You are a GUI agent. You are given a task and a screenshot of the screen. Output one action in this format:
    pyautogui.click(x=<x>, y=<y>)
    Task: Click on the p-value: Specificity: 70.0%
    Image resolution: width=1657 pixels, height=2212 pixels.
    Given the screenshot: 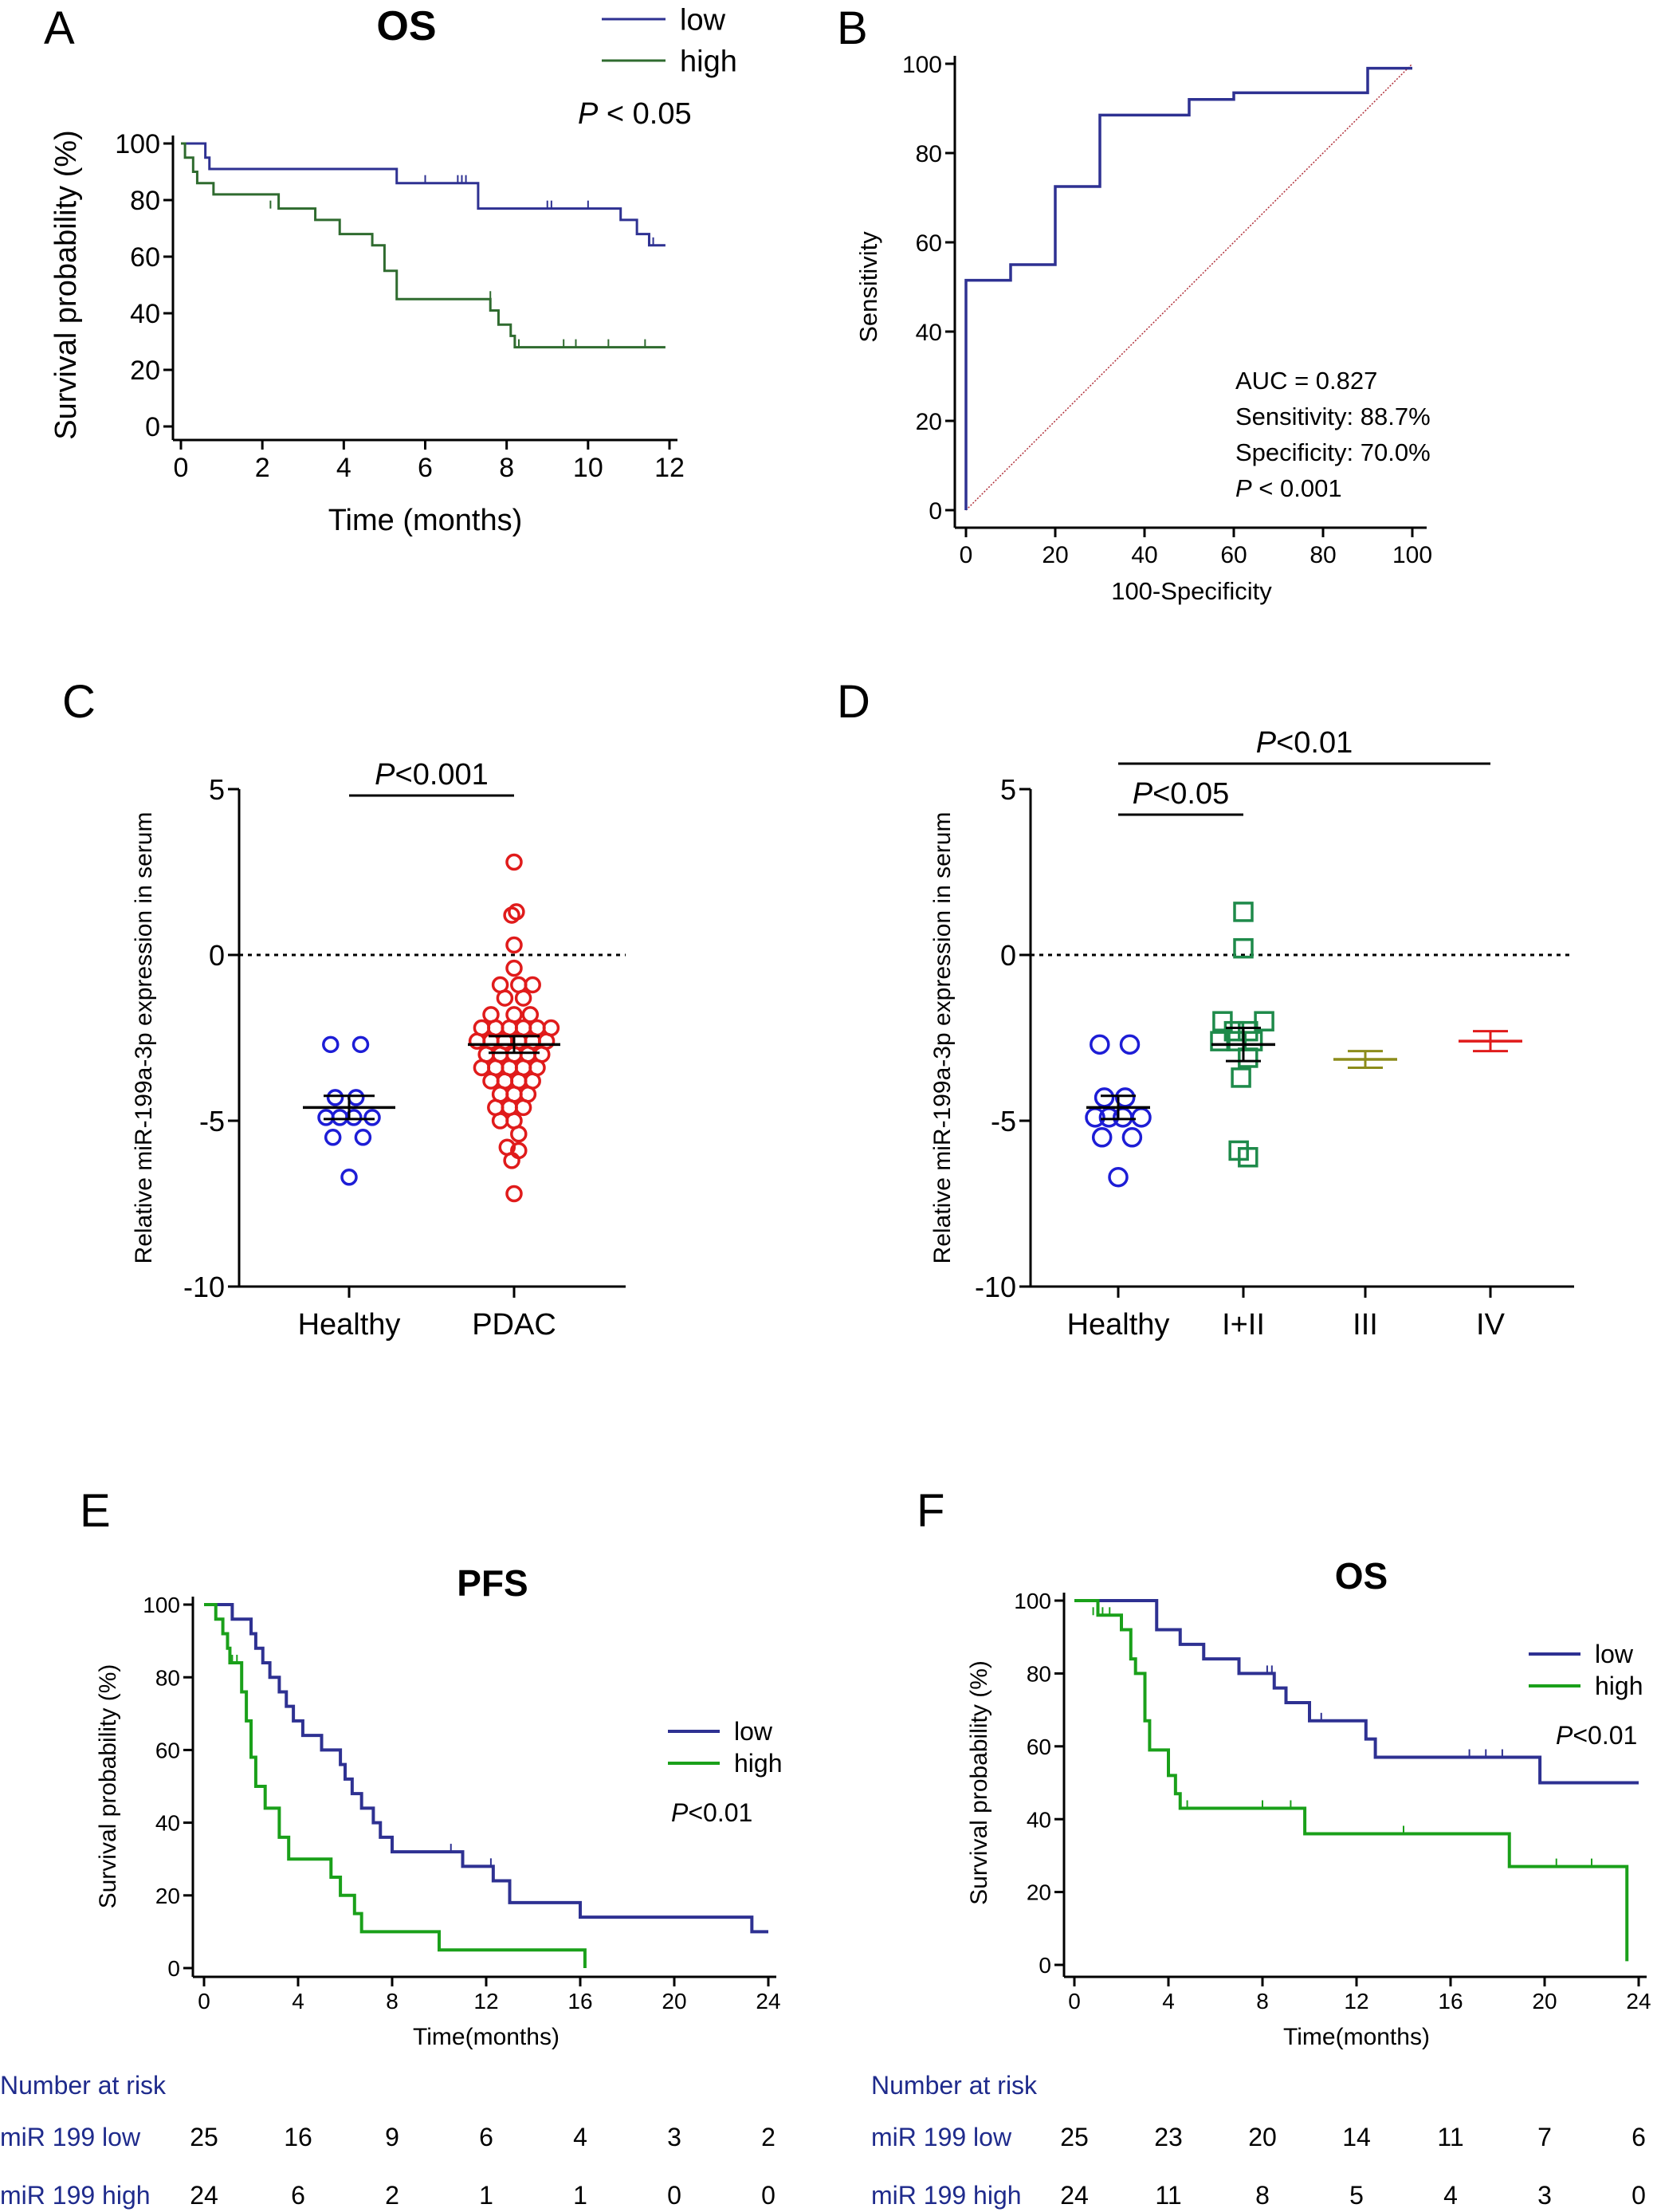 What is the action you would take?
    pyautogui.click(x=1333, y=452)
    